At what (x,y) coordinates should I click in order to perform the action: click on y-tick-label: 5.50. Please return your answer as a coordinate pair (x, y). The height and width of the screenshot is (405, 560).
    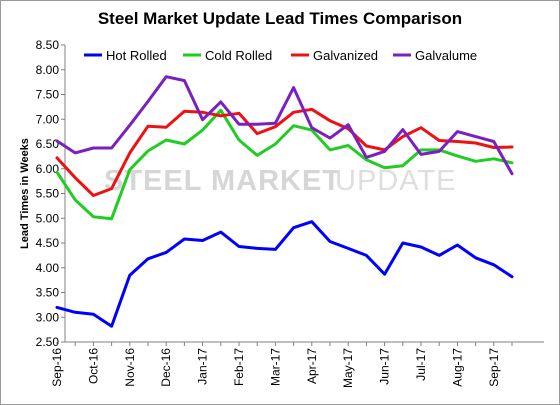
    Looking at the image, I should click on (48, 194).